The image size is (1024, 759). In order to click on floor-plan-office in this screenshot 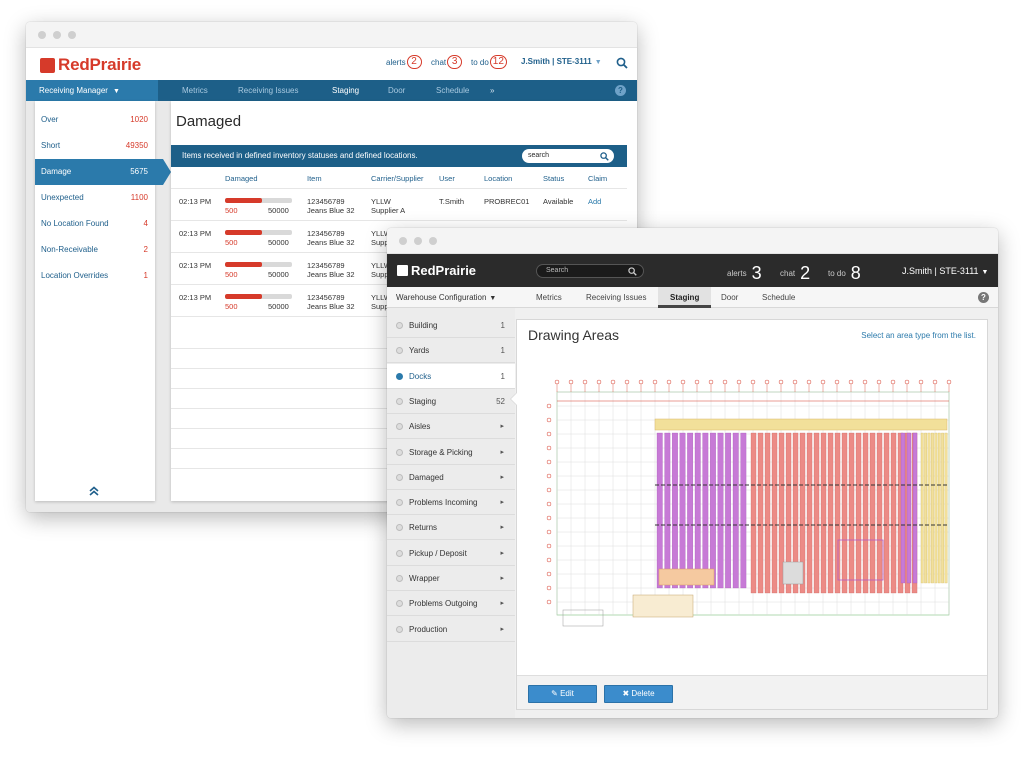, I will do `click(793, 573)`.